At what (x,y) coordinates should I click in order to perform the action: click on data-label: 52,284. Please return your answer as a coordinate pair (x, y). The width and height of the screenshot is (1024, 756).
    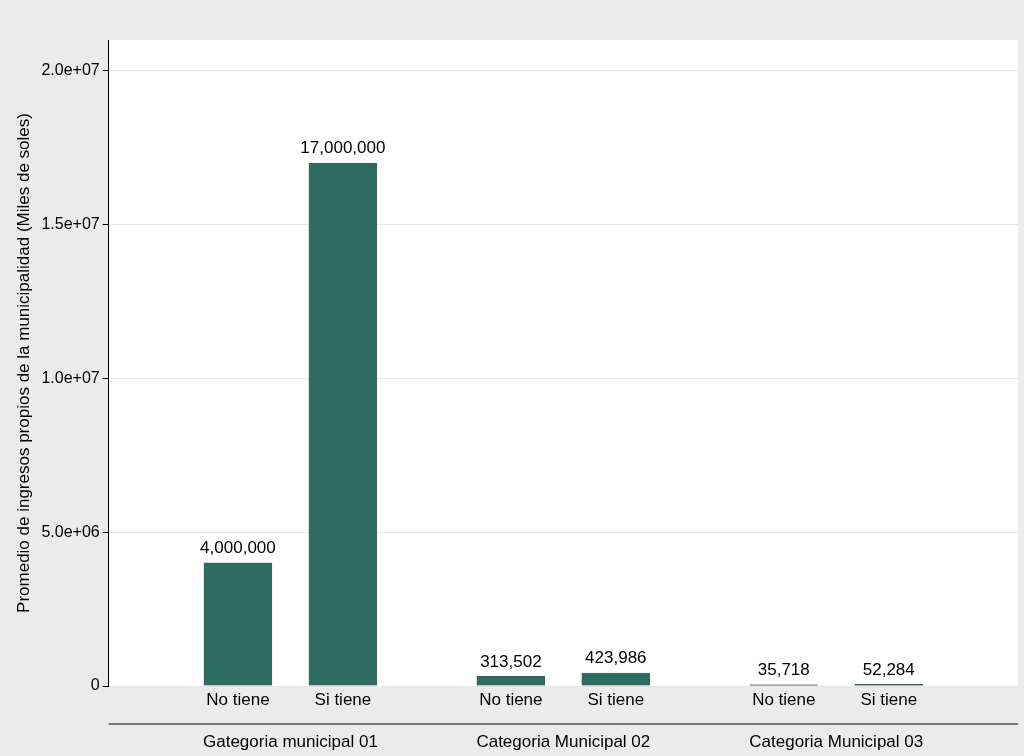
    Looking at the image, I should click on (888, 669).